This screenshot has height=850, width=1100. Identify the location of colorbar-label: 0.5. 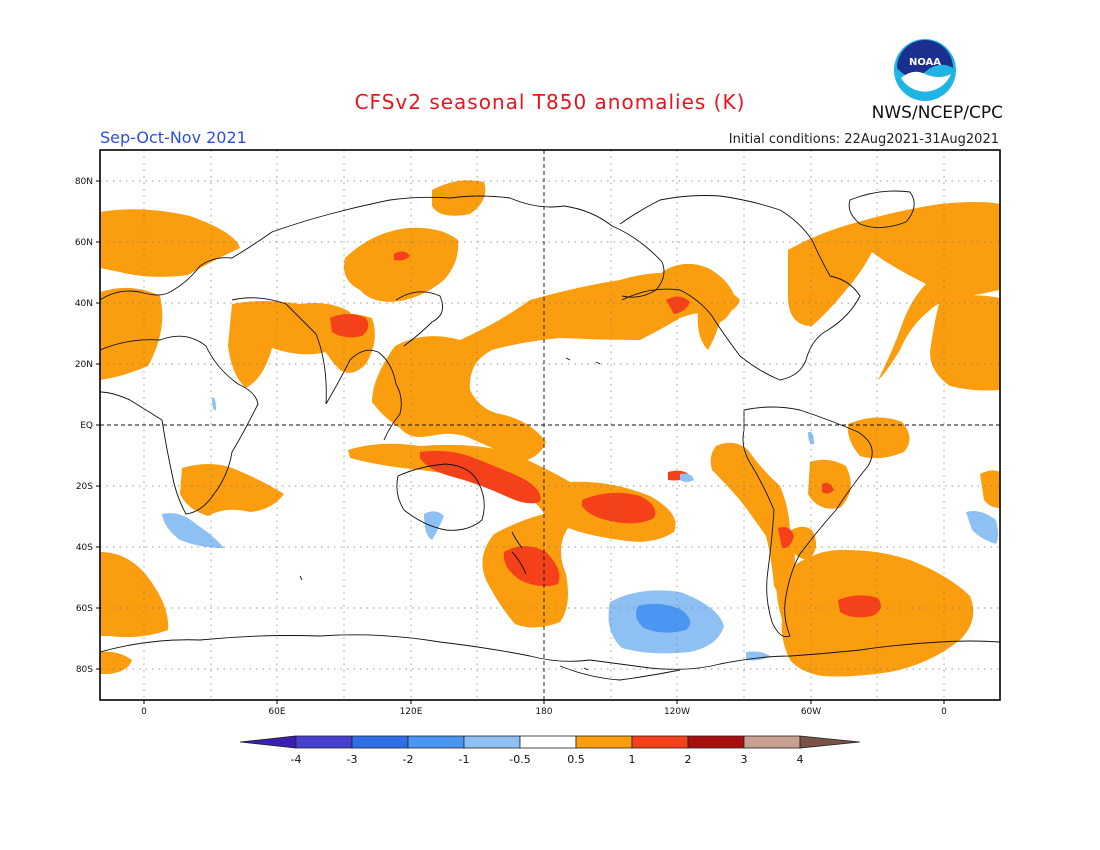
(576, 759).